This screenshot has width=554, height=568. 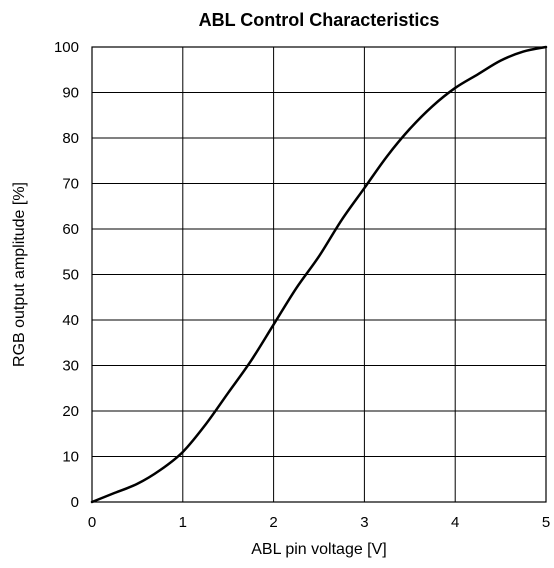 I want to click on x-tick-label: 3, so click(x=364, y=522).